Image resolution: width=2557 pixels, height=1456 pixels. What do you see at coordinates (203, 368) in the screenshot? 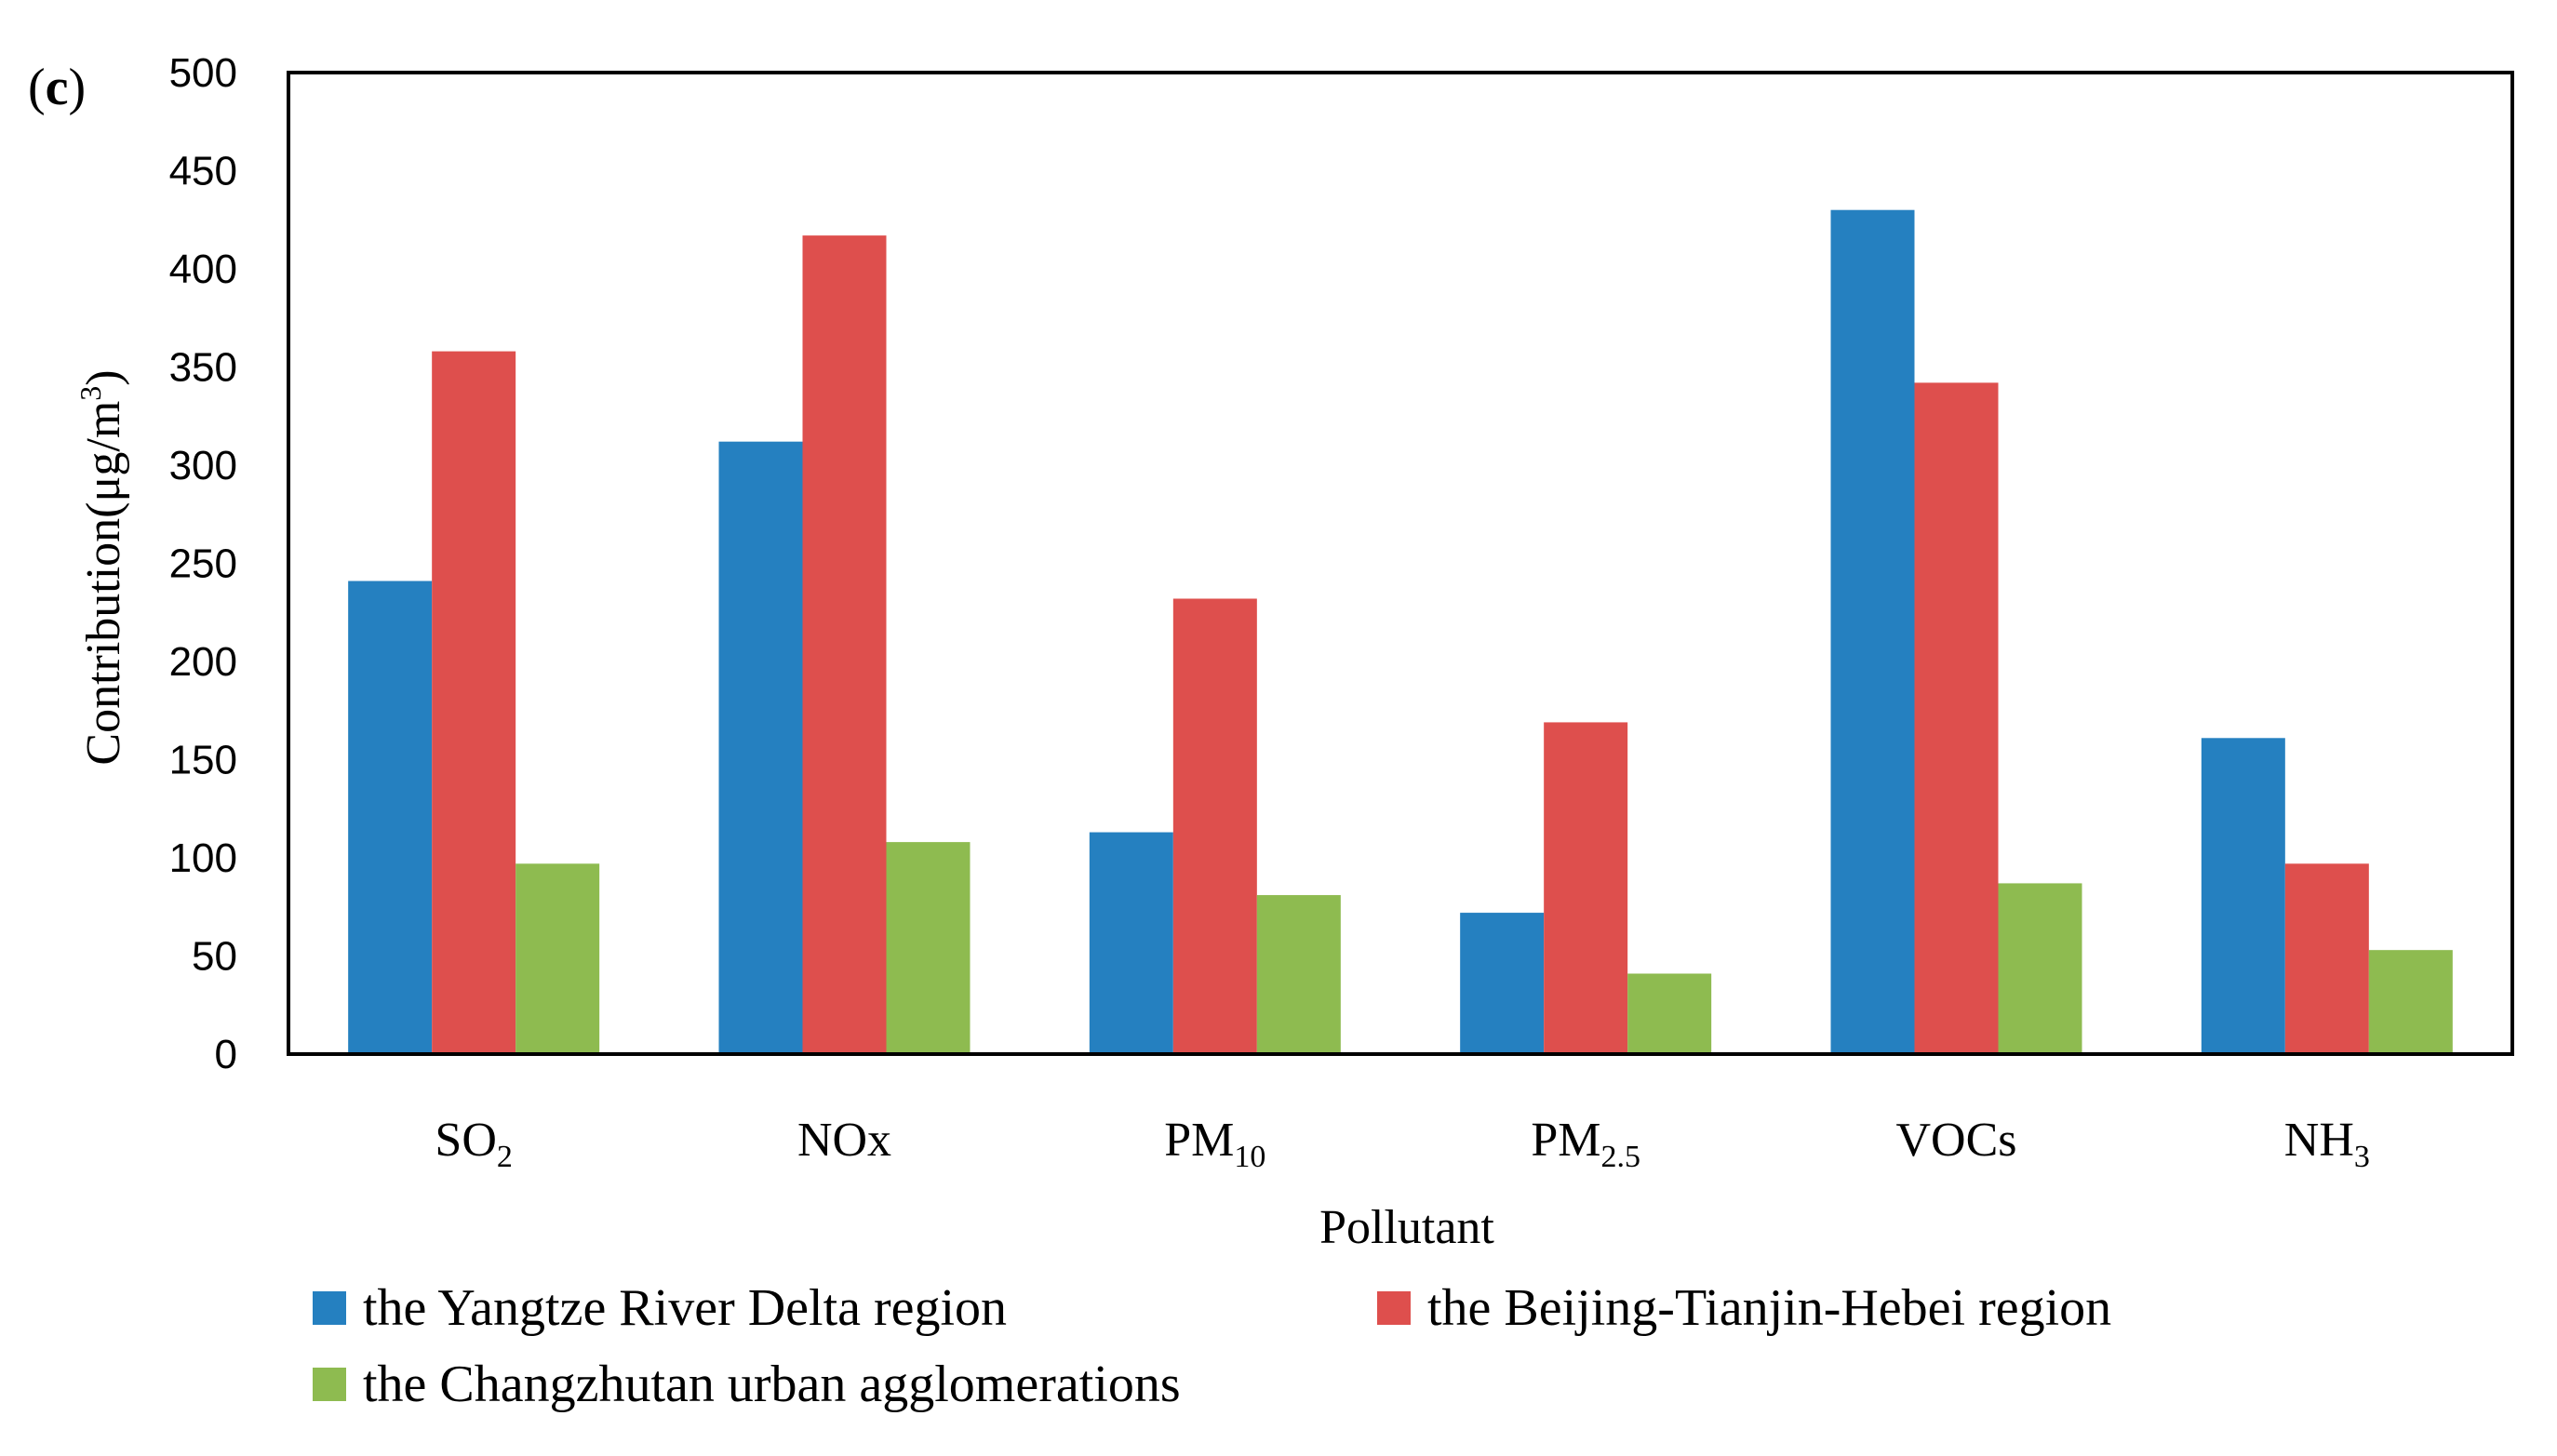
I see `y-tick-label: 350` at bounding box center [203, 368].